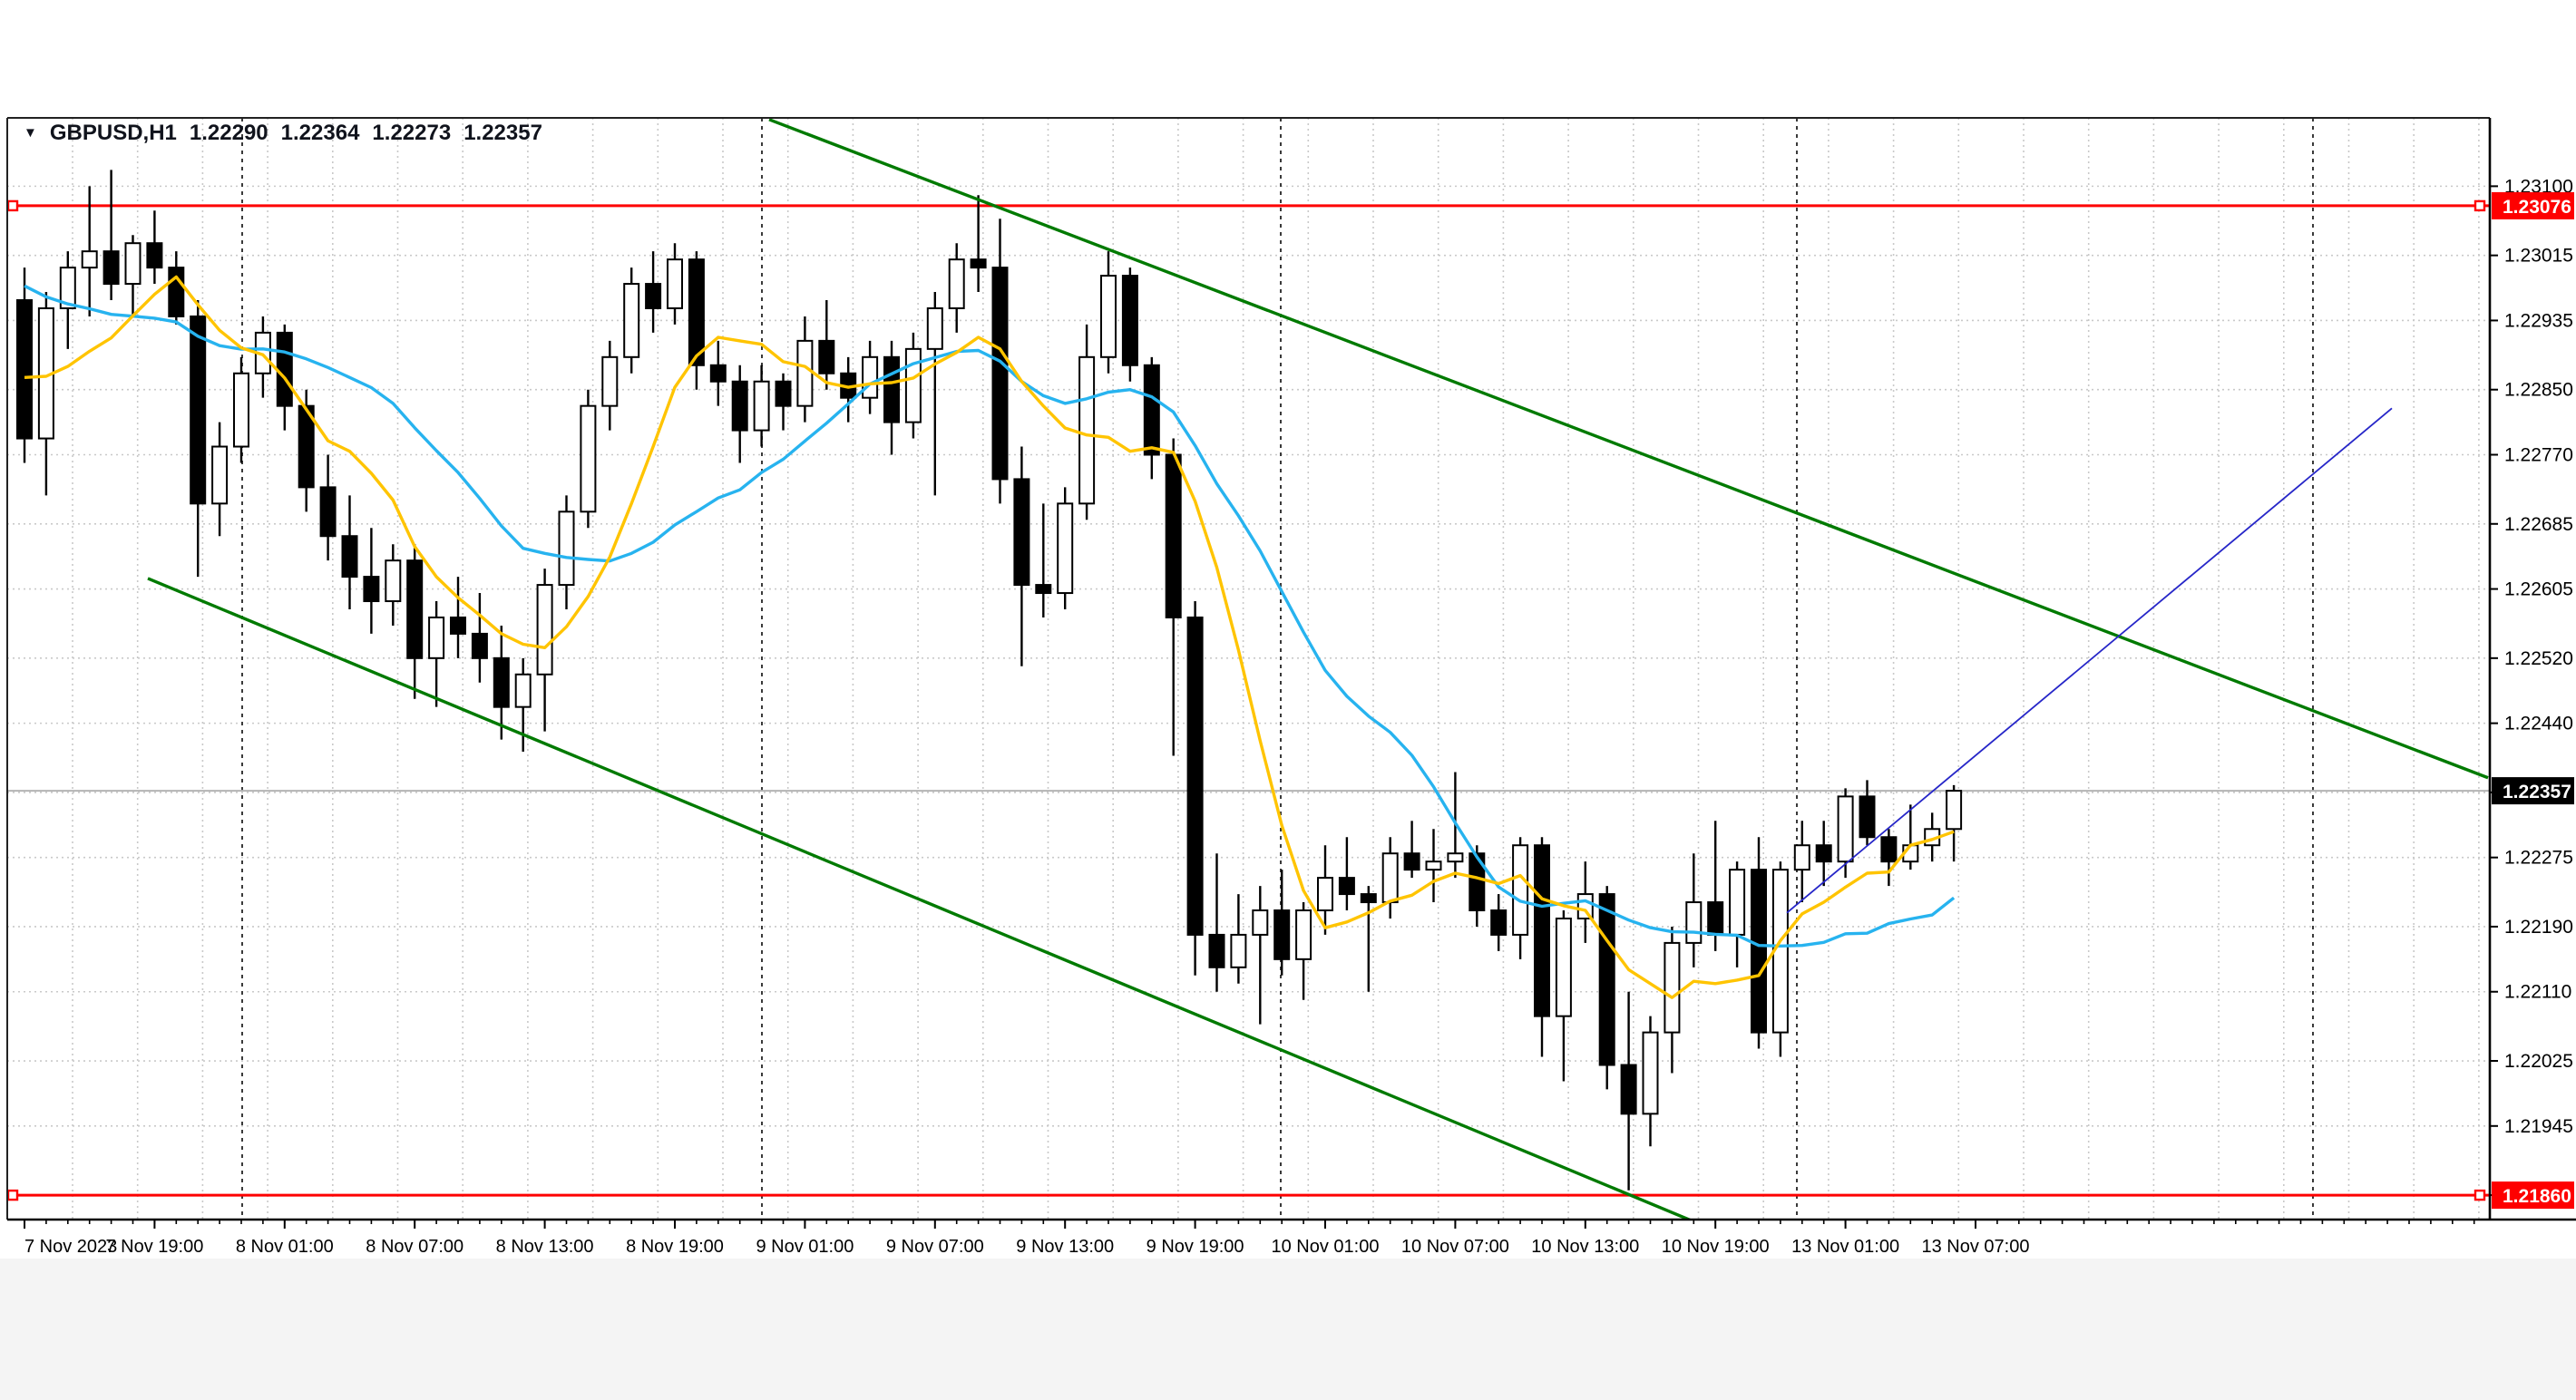 Image resolution: width=2576 pixels, height=1400 pixels. Describe the element at coordinates (2538, 524) in the screenshot. I see `price-axis-label: 1.22685` at that location.